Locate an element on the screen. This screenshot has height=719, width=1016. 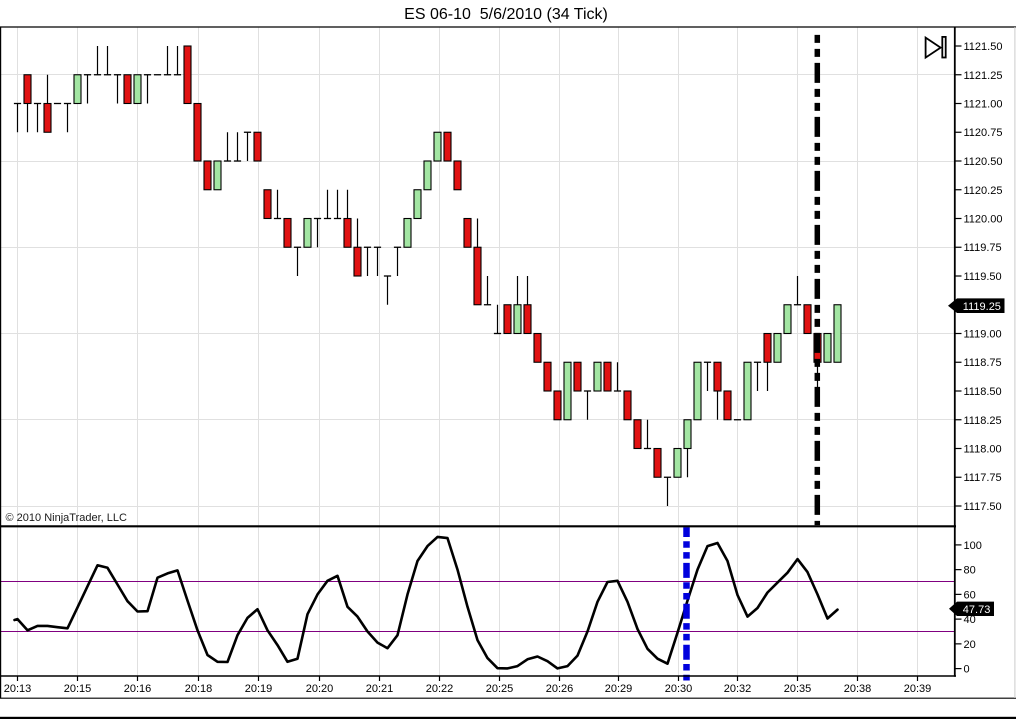
svg-text: 80 is located at coordinates (970, 571).